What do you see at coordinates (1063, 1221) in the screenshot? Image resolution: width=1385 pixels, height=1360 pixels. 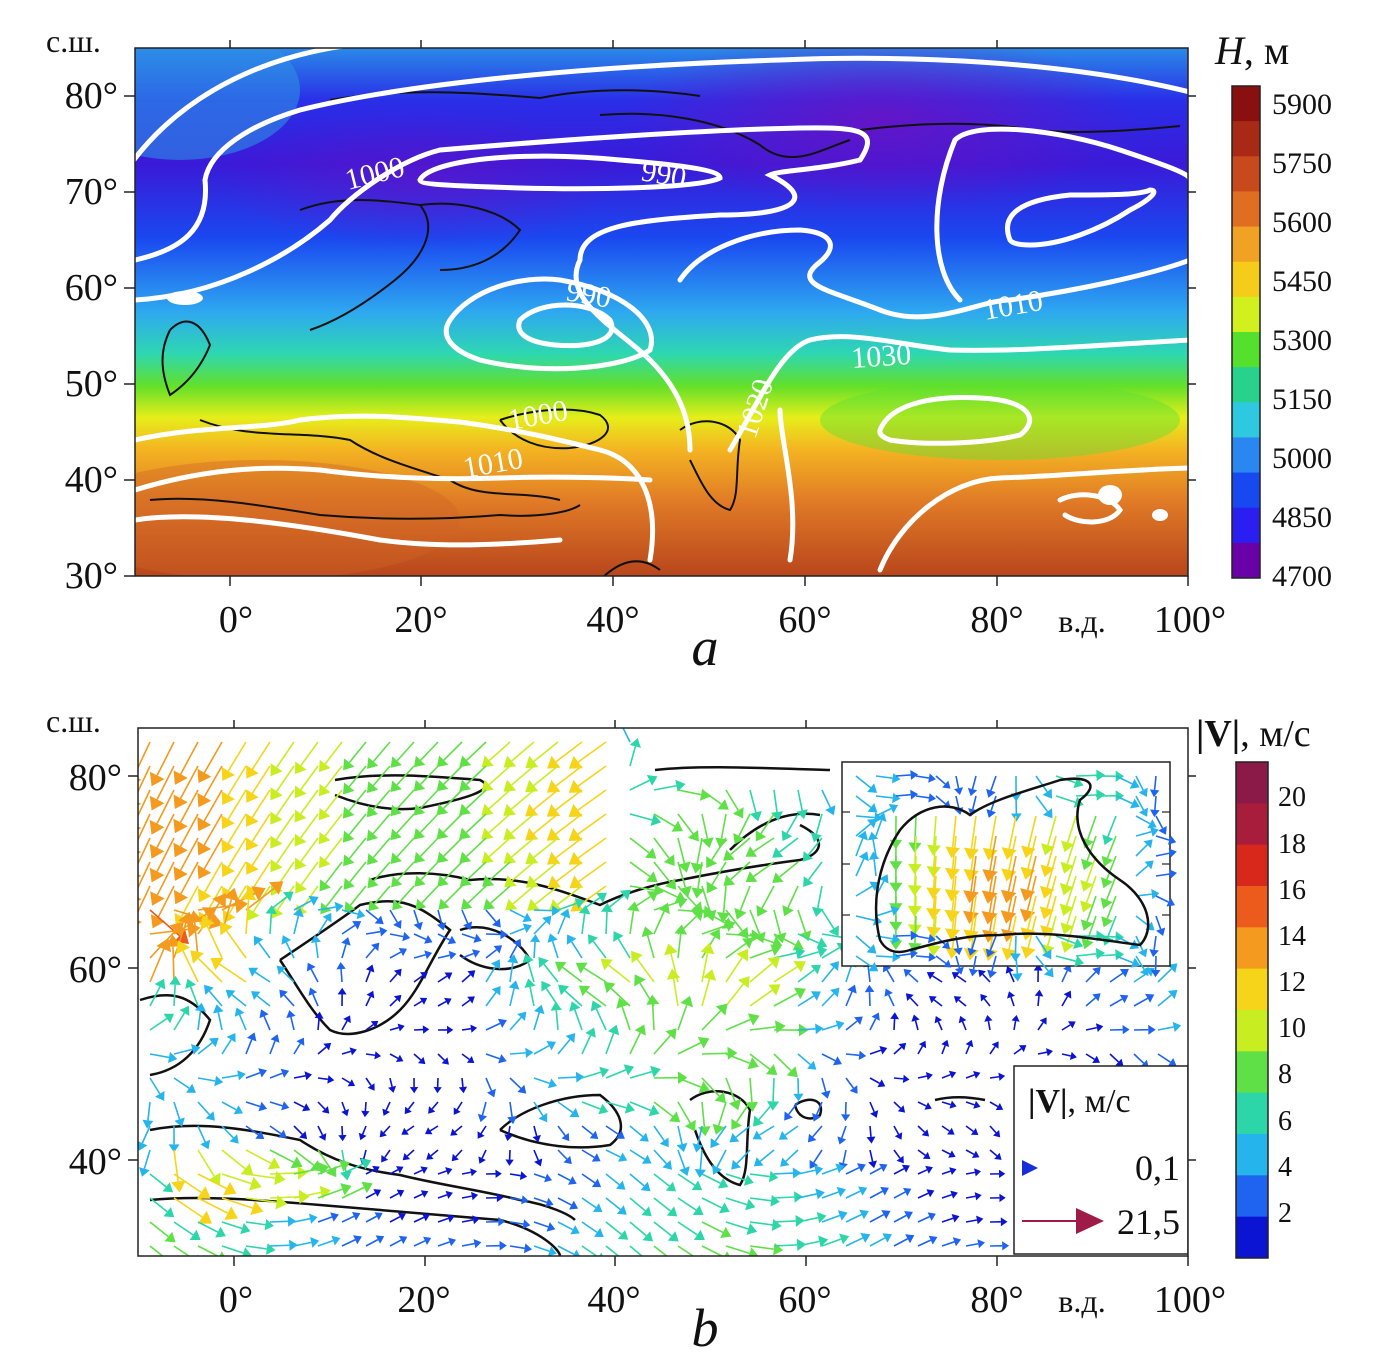 I see `legend-max-arrow` at bounding box center [1063, 1221].